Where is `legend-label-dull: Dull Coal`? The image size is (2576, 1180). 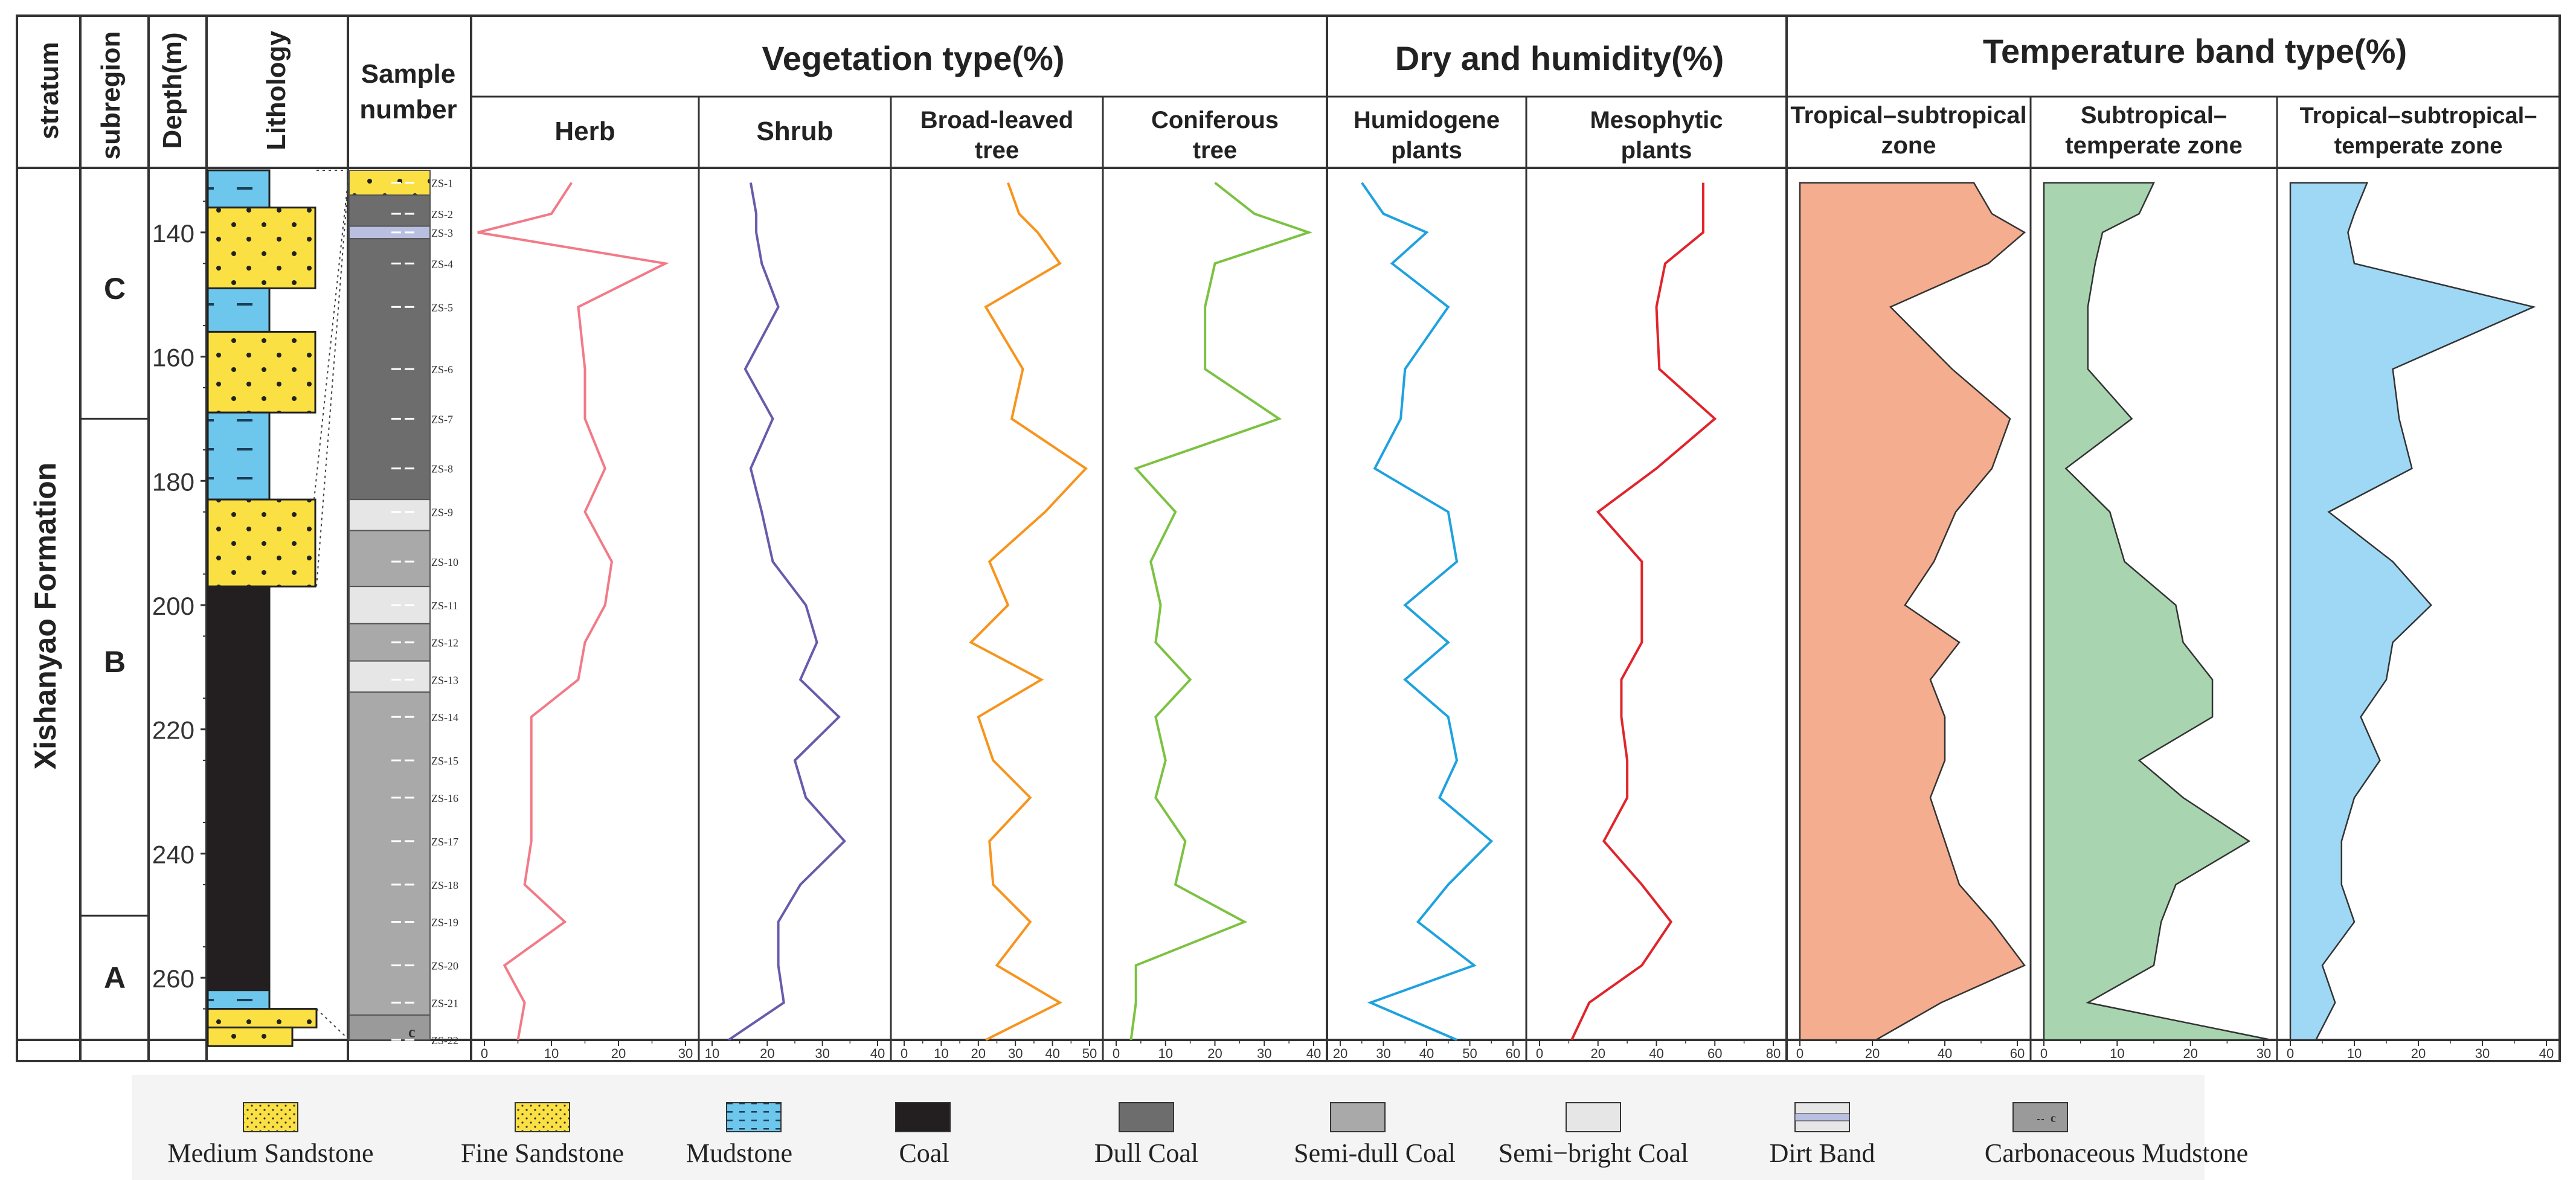
legend-label-dull: Dull Coal is located at coordinates (1146, 1153).